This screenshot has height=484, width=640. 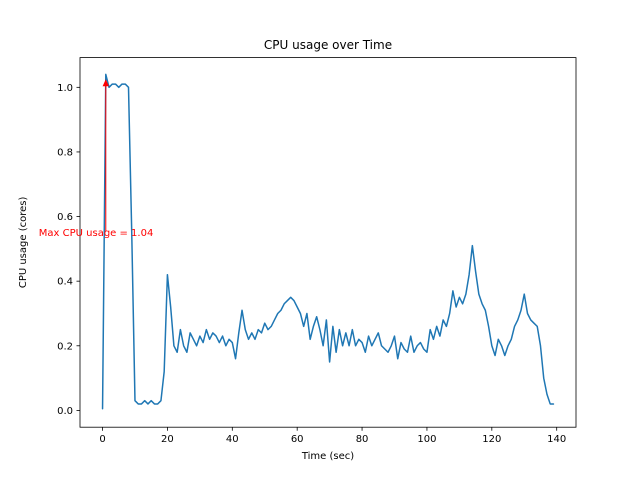 What do you see at coordinates (65, 282) in the screenshot?
I see `y-tick-label: 0.4` at bounding box center [65, 282].